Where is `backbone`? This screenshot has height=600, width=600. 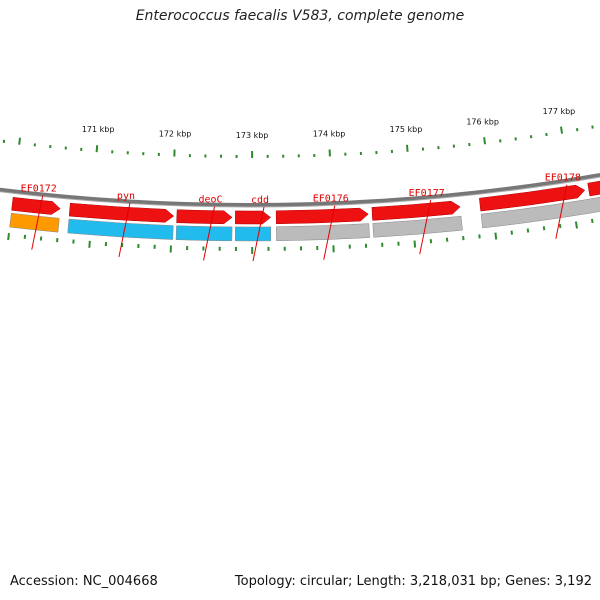
backbone is located at coordinates (300, 190).